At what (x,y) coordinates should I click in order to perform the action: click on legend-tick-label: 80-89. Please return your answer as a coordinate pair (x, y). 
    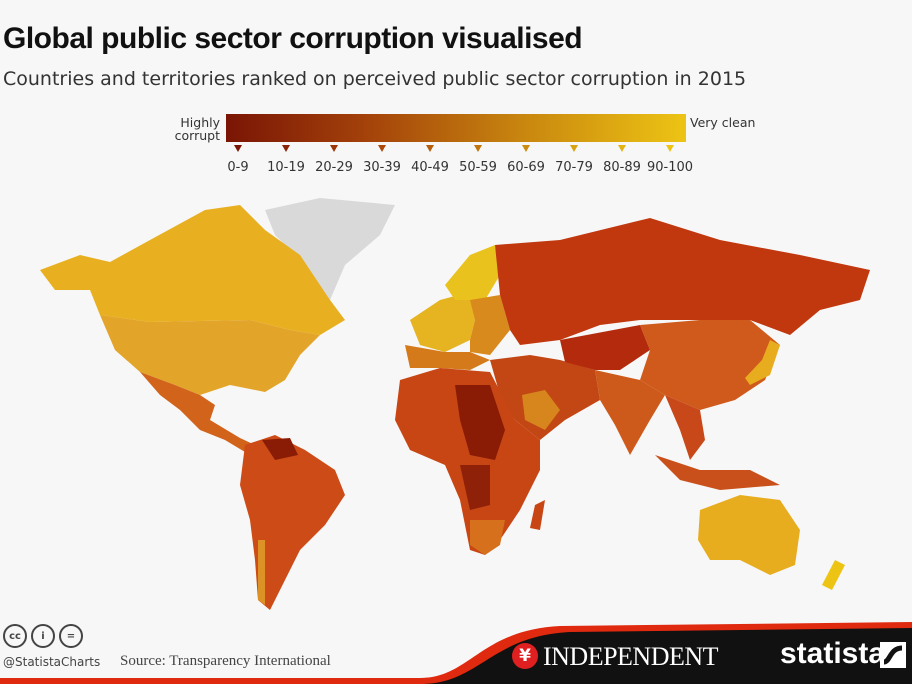
    Looking at the image, I should click on (622, 167).